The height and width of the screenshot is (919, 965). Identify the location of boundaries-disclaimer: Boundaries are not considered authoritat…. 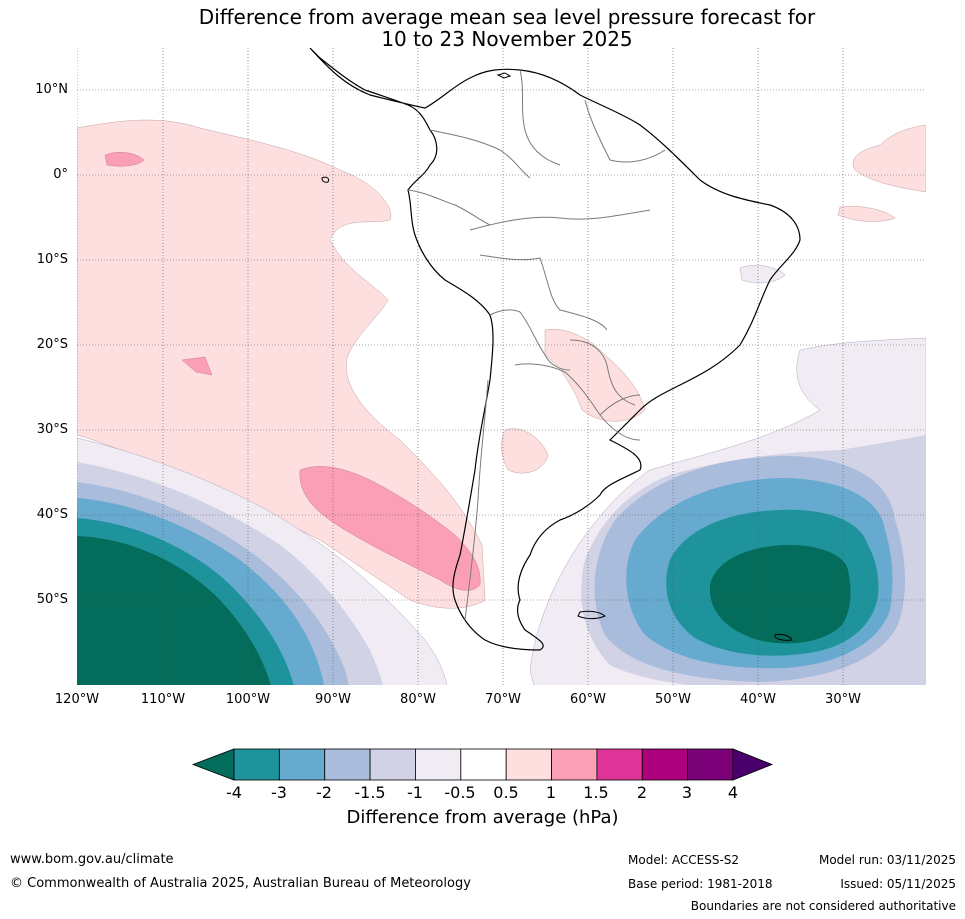
(823, 906).